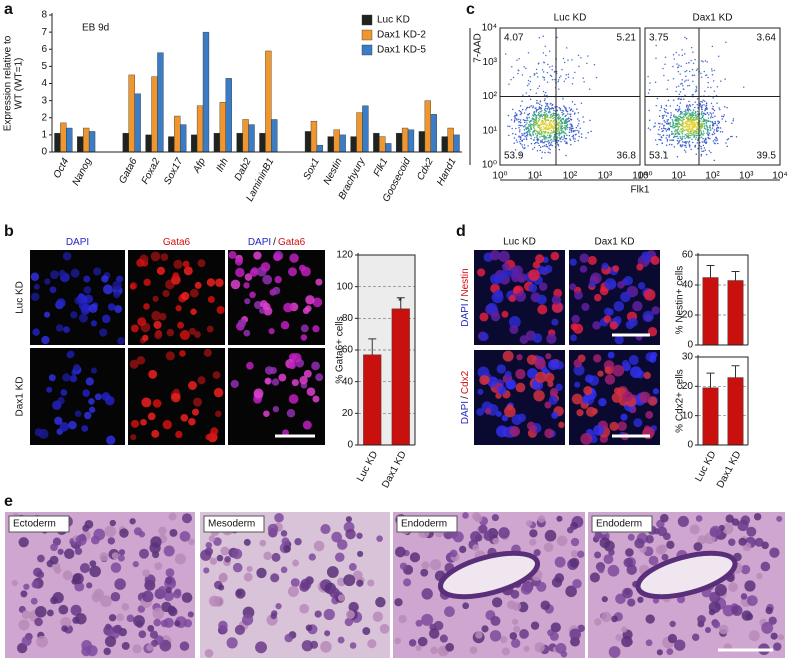 This screenshot has width=788, height=660. What do you see at coordinates (478, 47) in the screenshot?
I see `y-axis-label: 7-AAD` at bounding box center [478, 47].